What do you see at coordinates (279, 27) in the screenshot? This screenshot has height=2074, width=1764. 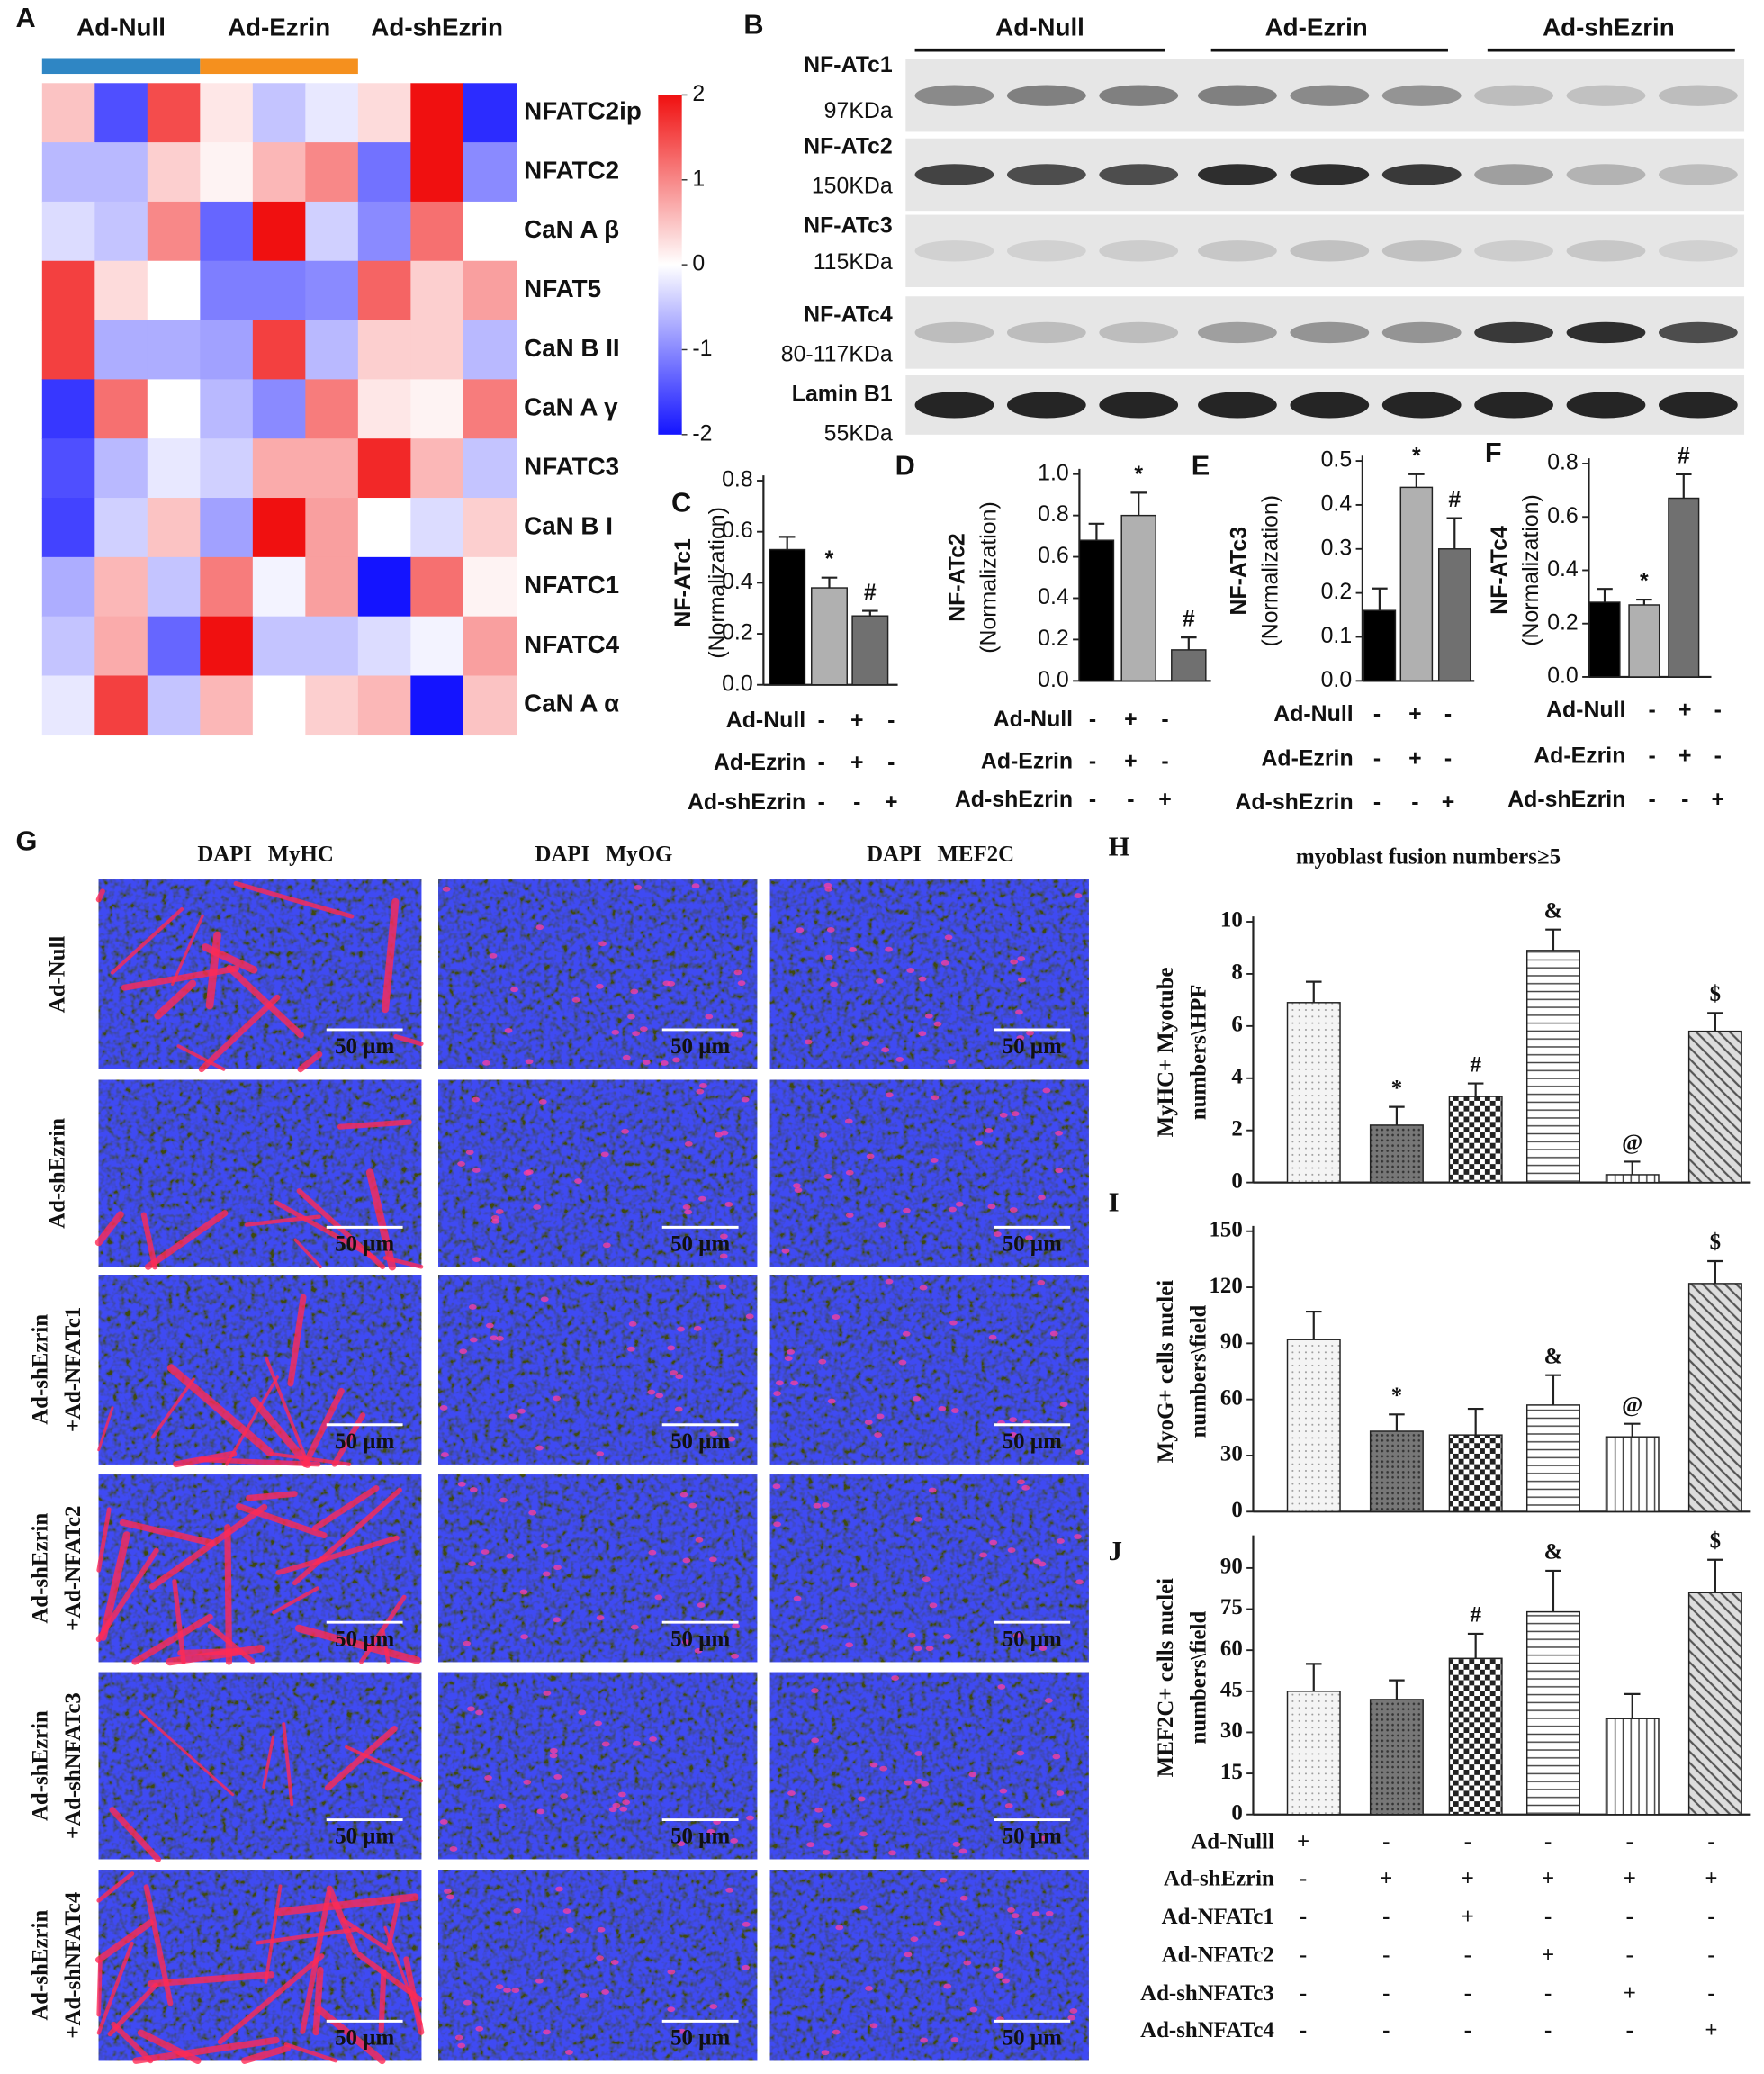 I see `group-label: Ad-Ezrin` at bounding box center [279, 27].